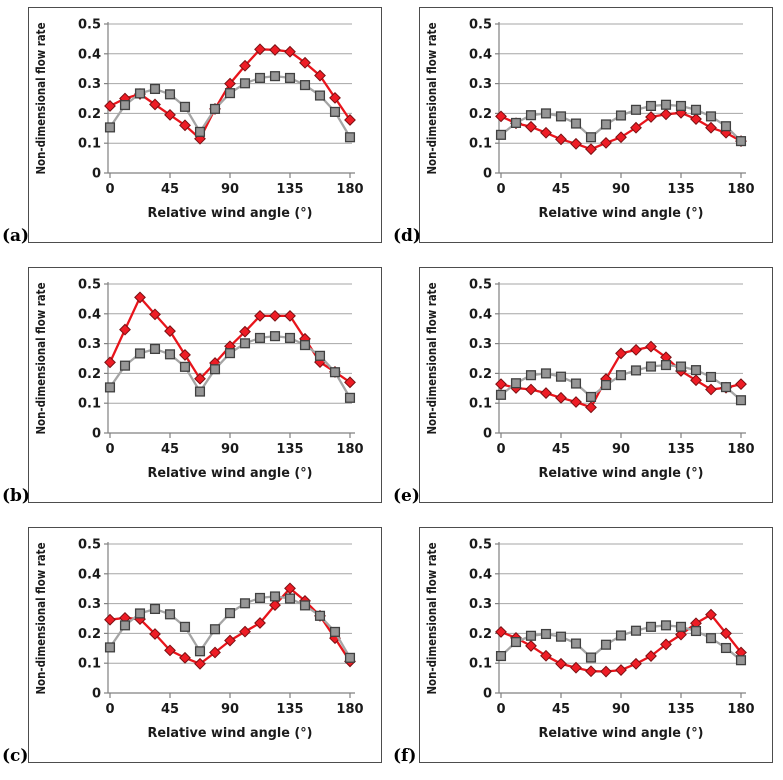  What do you see at coordinates (15, 756) in the screenshot?
I see `panel-label-c: (c)` at bounding box center [15, 756].